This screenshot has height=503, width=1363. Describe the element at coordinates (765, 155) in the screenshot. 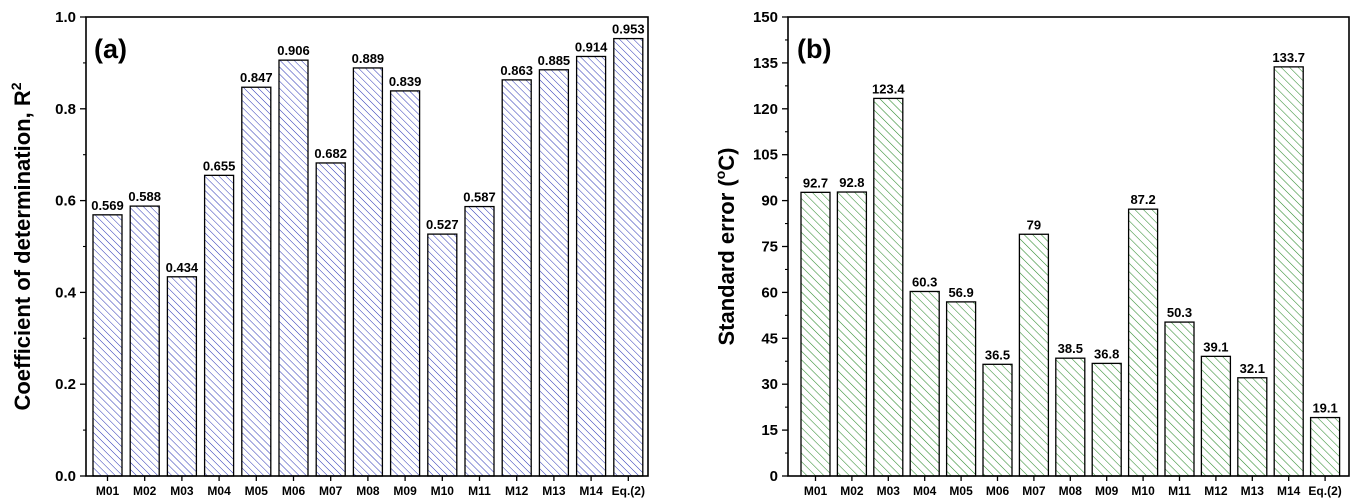

I see `y-tick-label: 105` at that location.